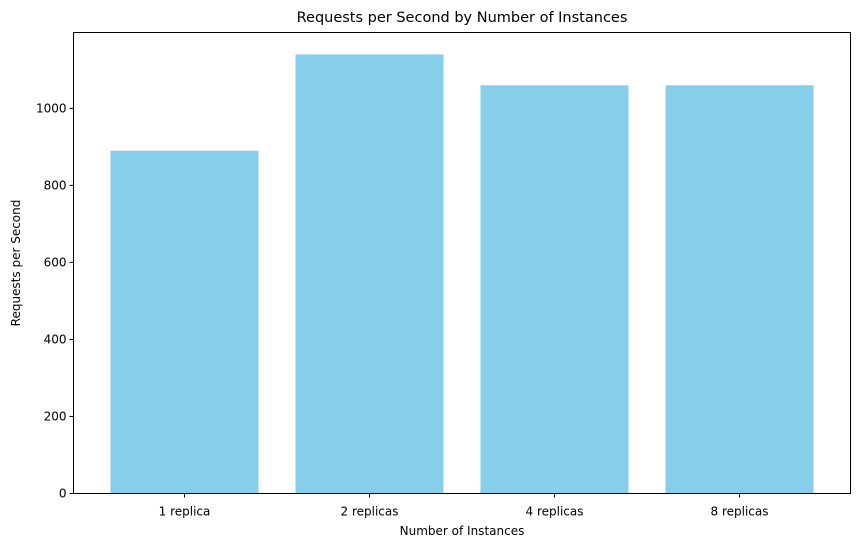 This screenshot has height=547, width=859. I want to click on y-tick-label: 400, so click(55, 339).